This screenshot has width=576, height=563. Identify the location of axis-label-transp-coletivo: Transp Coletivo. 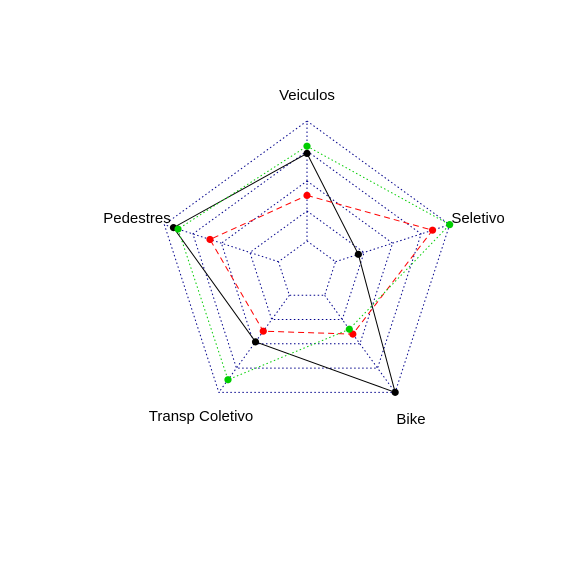
(201, 416).